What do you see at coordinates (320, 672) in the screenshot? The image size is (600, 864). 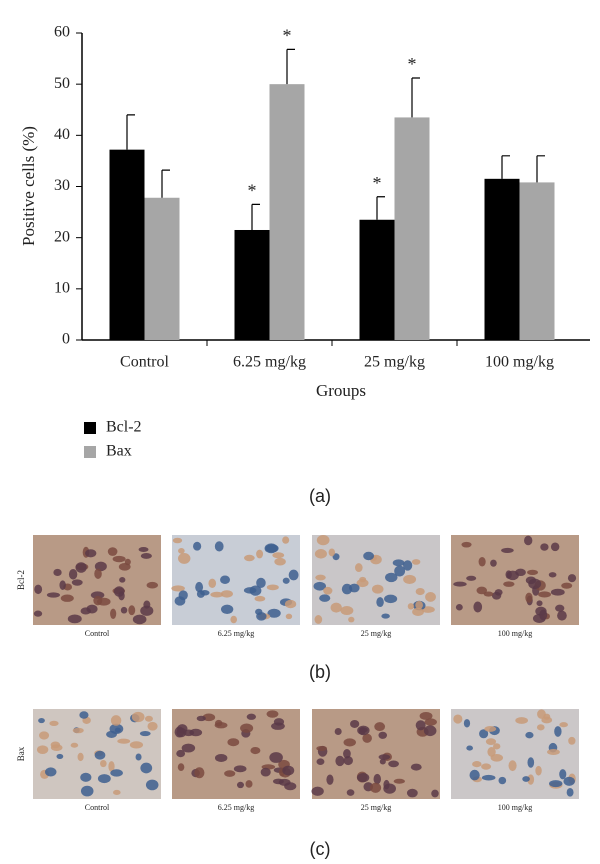 I see `panel-label: (b)` at bounding box center [320, 672].